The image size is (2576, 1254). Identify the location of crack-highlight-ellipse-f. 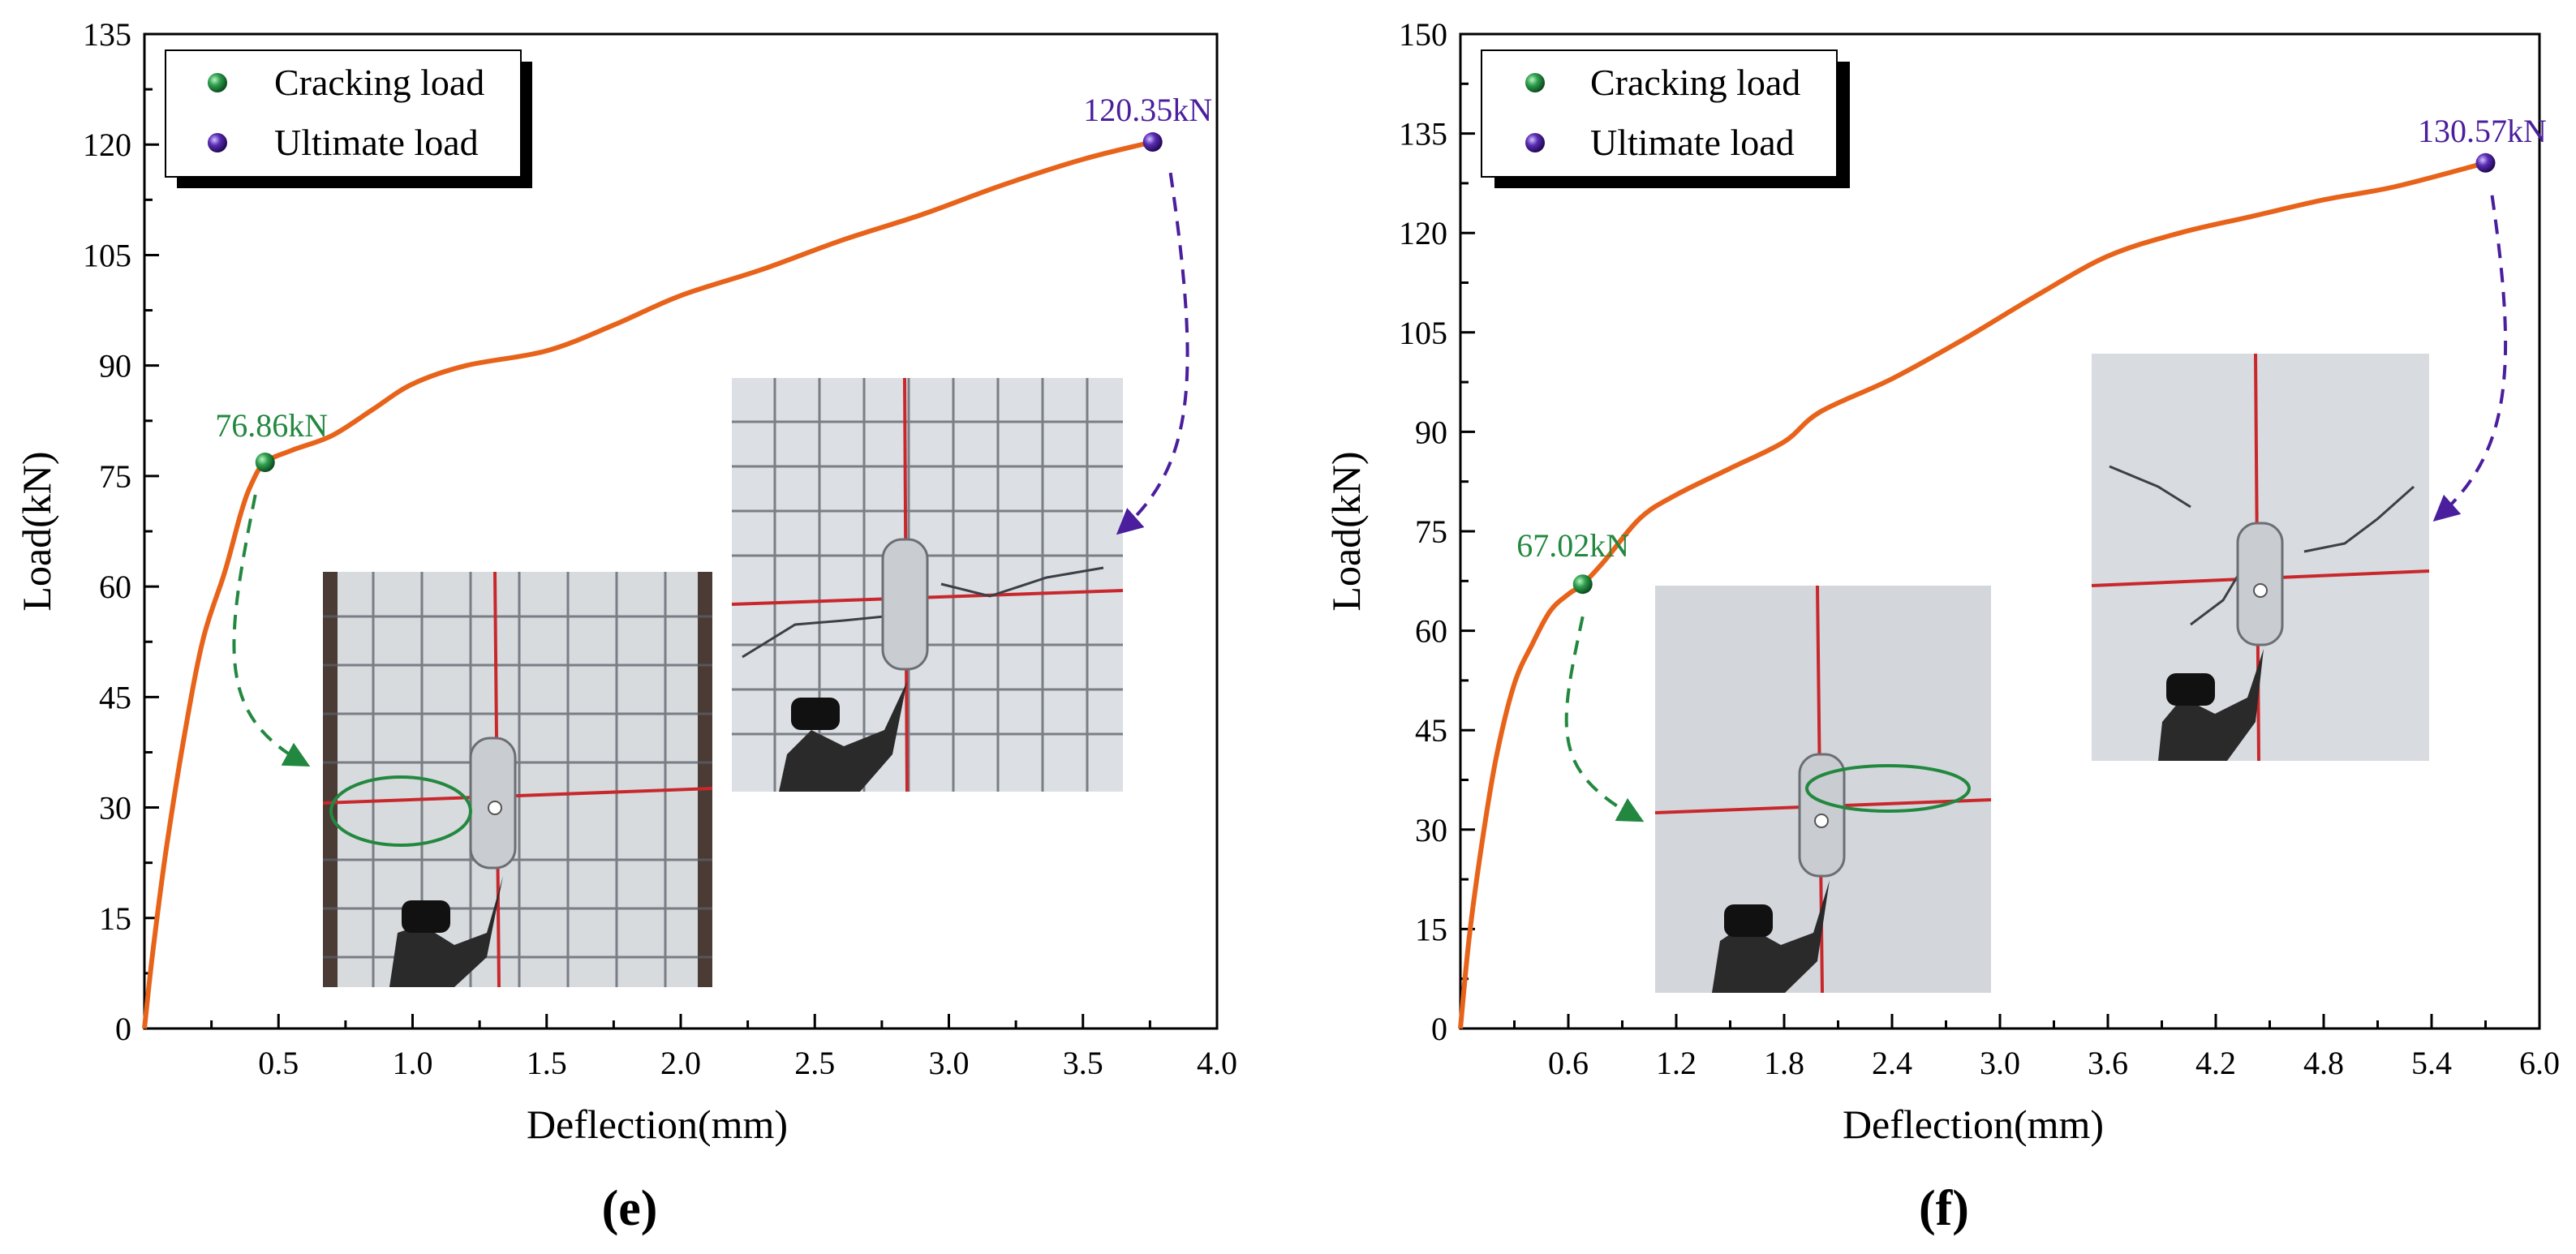
(1888, 788).